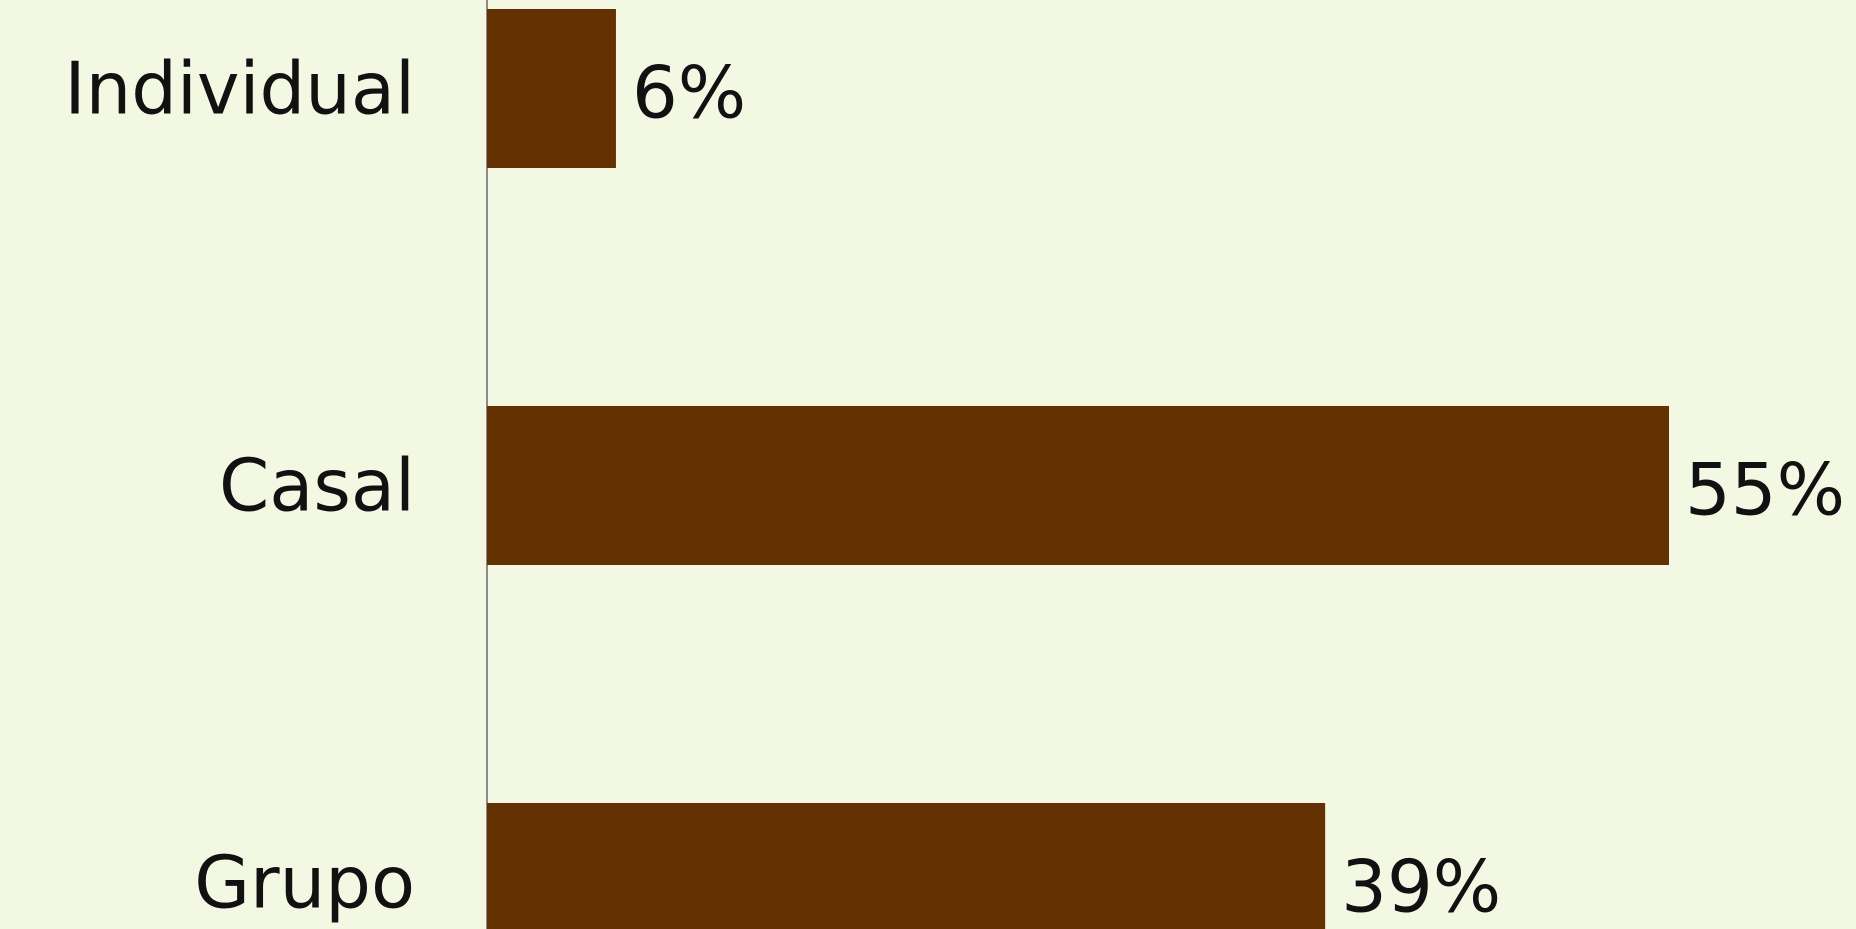 The width and height of the screenshot is (1856, 929). Describe the element at coordinates (1765, 490) in the screenshot. I see `value-label-casal: 55%` at that location.